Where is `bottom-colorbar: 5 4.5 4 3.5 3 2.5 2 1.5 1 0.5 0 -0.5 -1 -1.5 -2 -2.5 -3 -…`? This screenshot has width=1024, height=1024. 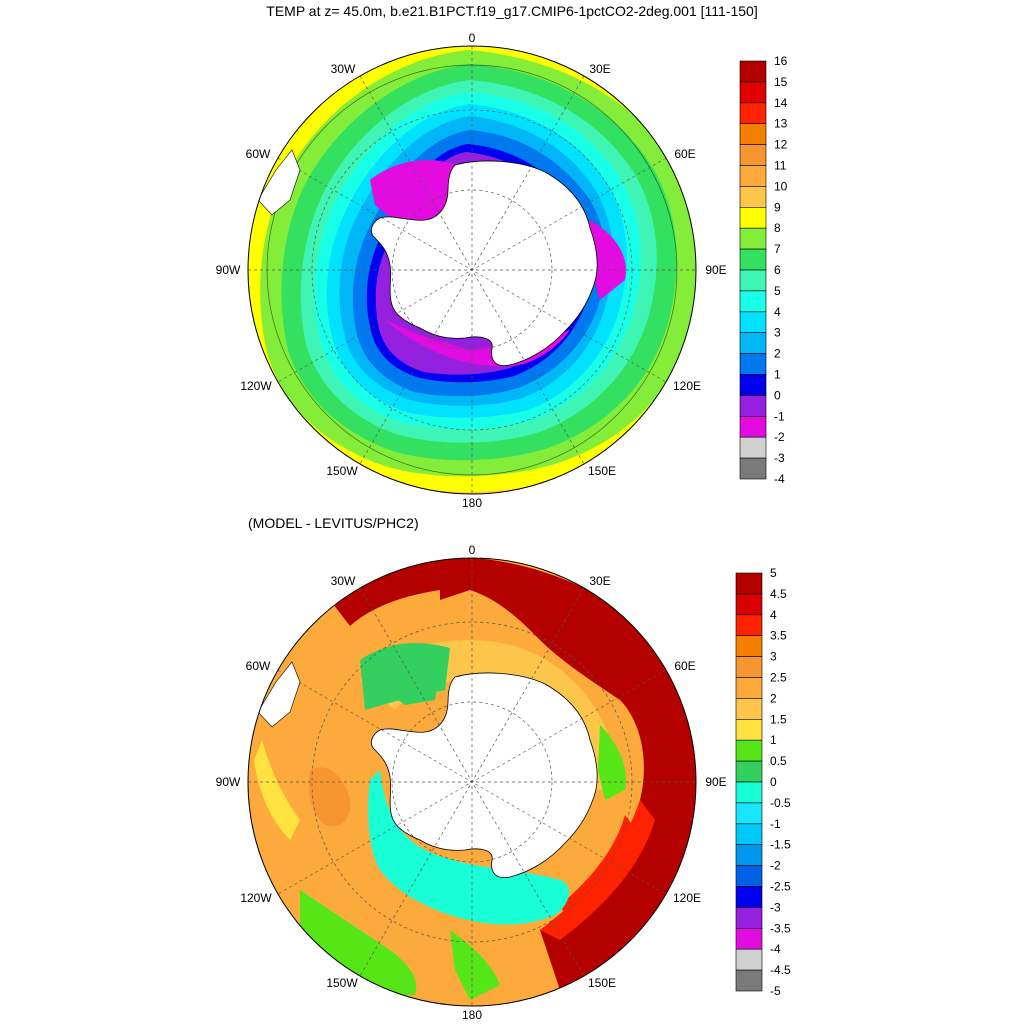 bottom-colorbar: 5 4.5 4 3.5 3 2.5 2 1.5 1 0.5 0 -0.5 -1 -1.5 -2 -2.5 -3 -… is located at coordinates (763, 782).